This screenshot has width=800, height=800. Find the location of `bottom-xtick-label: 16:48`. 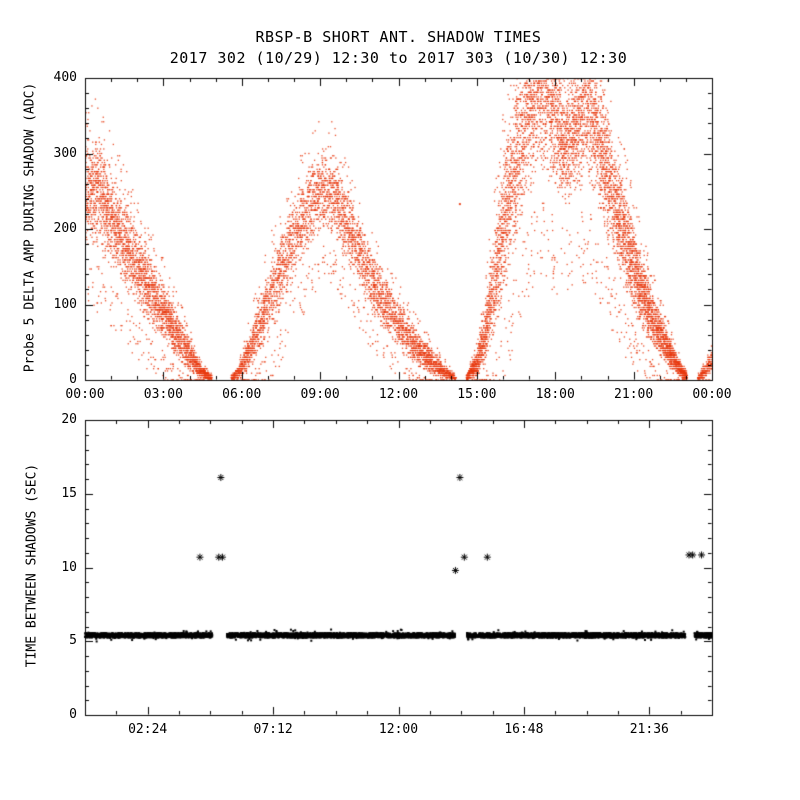

bottom-xtick-label: 16:48 is located at coordinates (524, 729).